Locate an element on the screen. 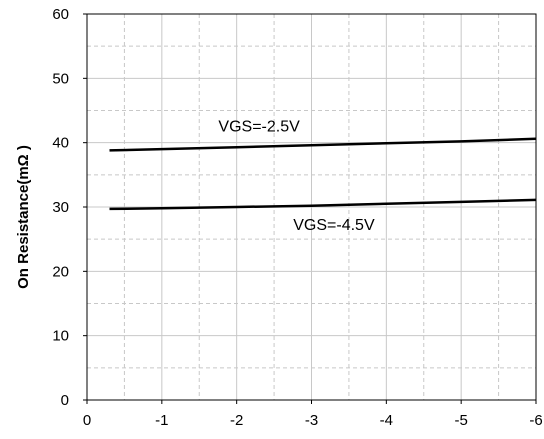 The image size is (544, 439). y-tick-label: 40 is located at coordinates (60, 143).